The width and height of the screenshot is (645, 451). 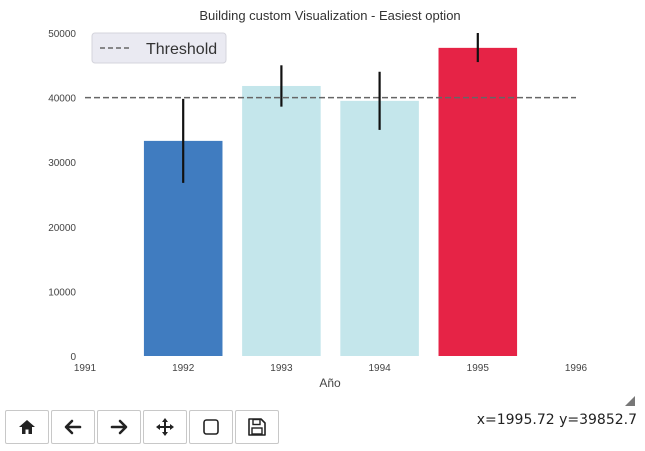 I want to click on navigation-toolbar, so click(x=143, y=427).